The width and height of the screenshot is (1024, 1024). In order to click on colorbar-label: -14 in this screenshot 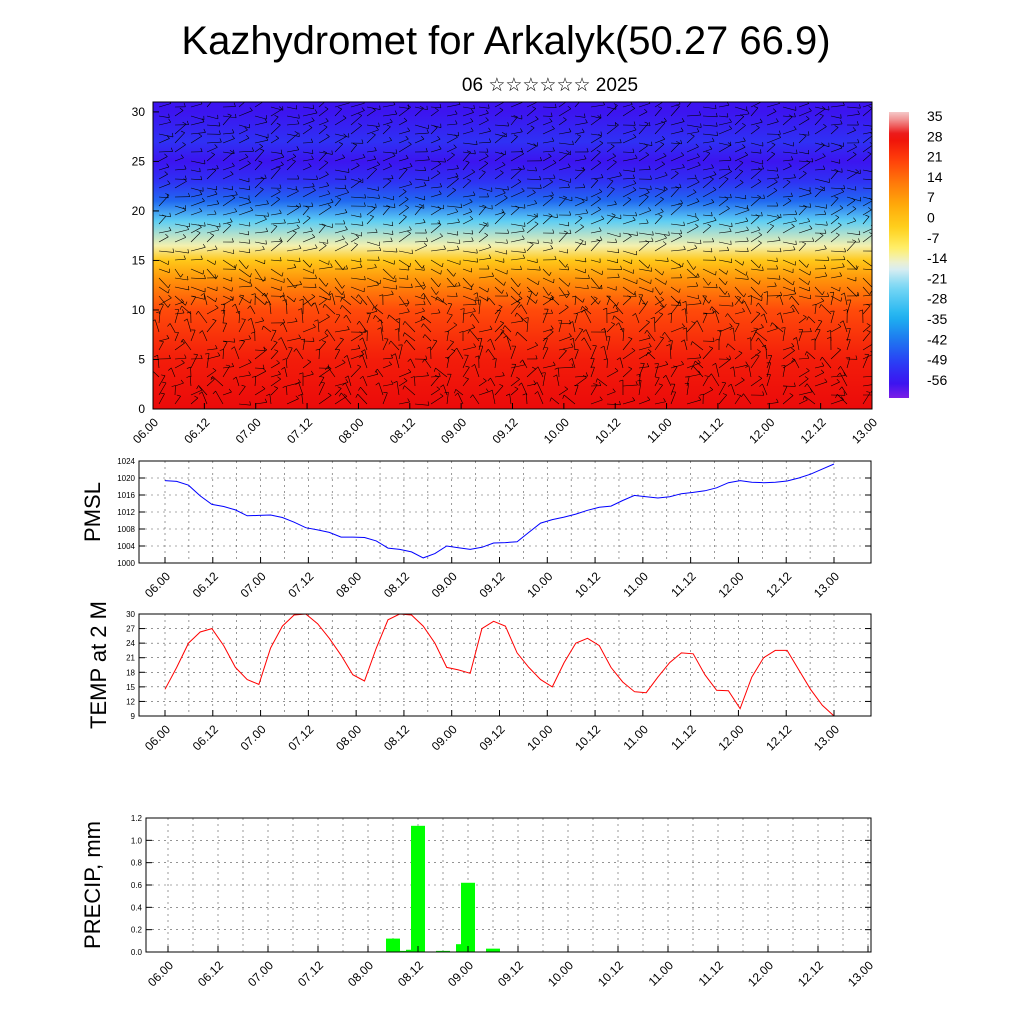, I will do `click(937, 258)`.